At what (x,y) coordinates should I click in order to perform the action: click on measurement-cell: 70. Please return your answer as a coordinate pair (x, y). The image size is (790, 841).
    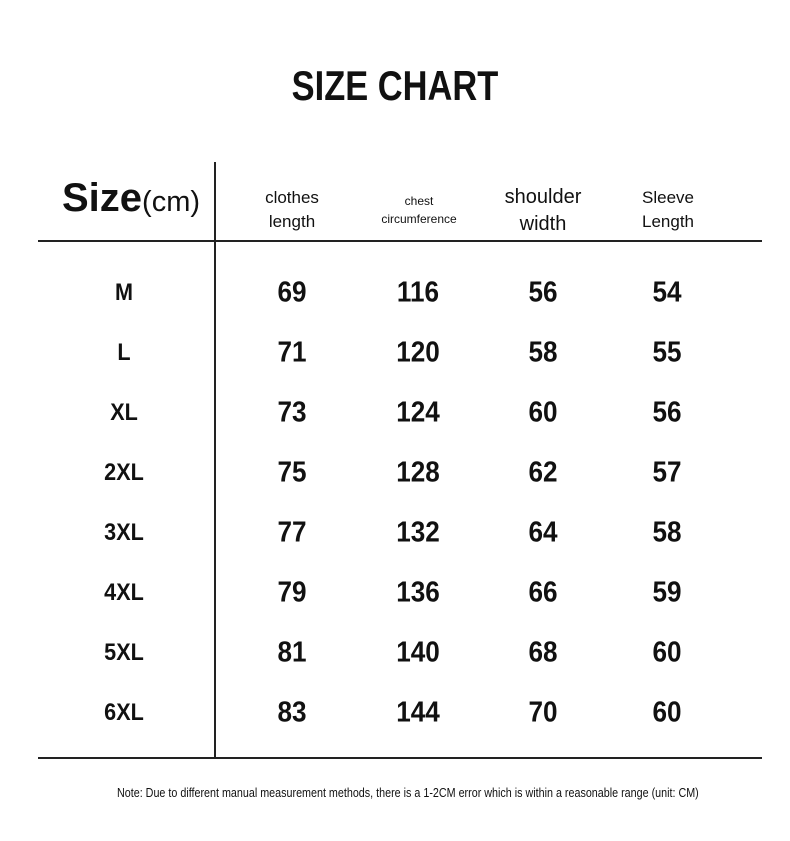
    Looking at the image, I should click on (543, 712).